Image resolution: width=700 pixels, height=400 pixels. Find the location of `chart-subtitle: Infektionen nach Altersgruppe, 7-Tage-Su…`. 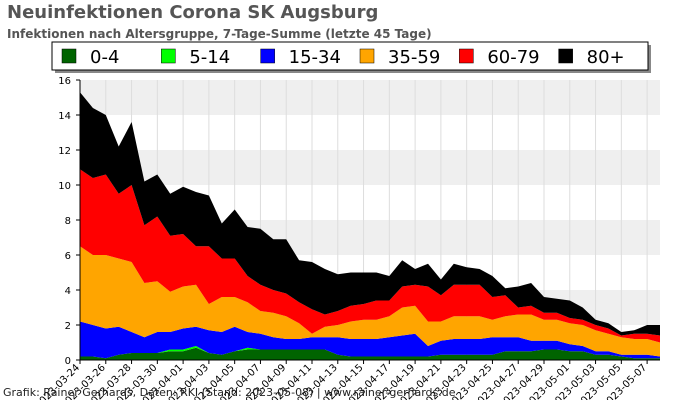

chart-subtitle: Infektionen nach Altersgruppe, 7-Tage-Su… is located at coordinates (219, 34).